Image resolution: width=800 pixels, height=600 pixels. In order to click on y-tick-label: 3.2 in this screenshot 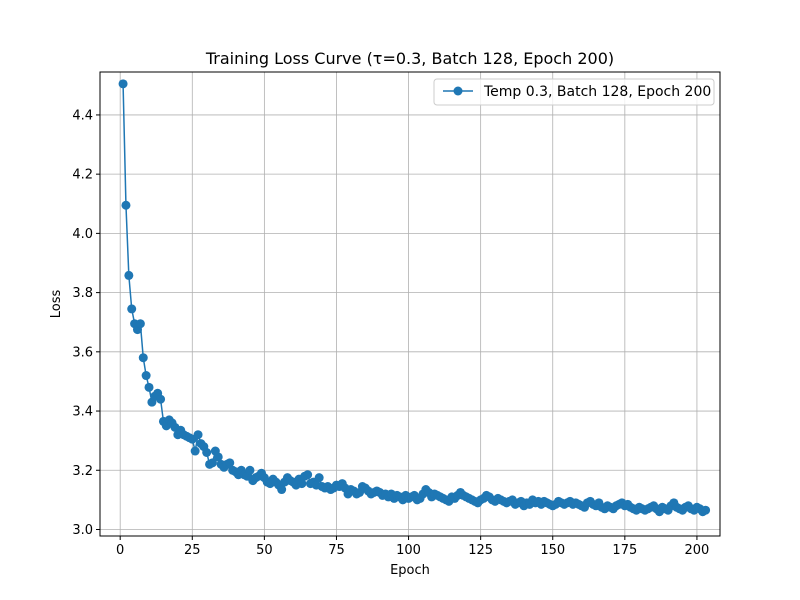, I will do `click(82, 471)`.